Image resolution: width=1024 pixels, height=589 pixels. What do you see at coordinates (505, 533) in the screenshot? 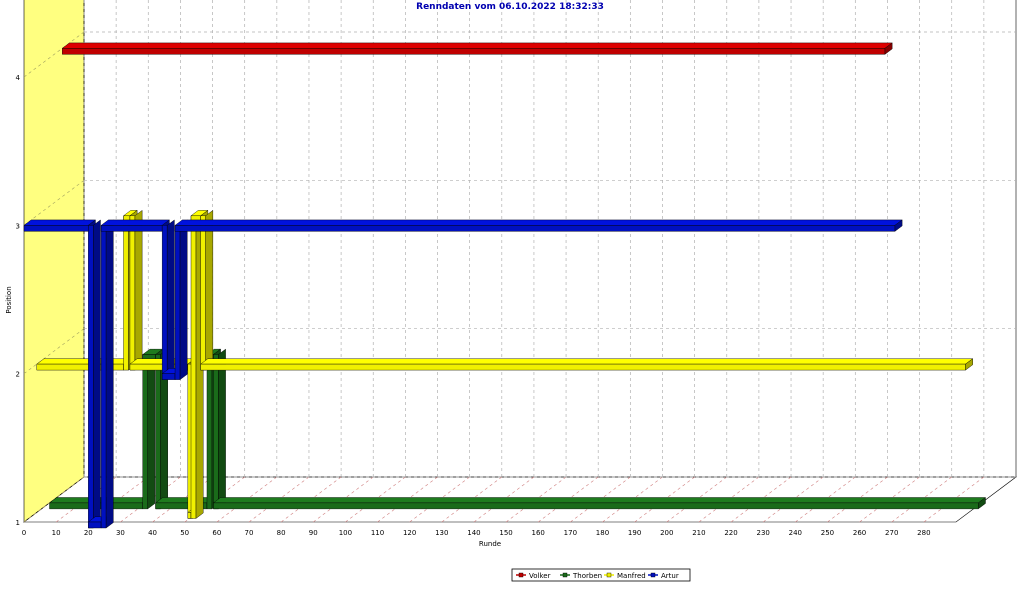
I see `x-tick-label: 150` at bounding box center [505, 533].